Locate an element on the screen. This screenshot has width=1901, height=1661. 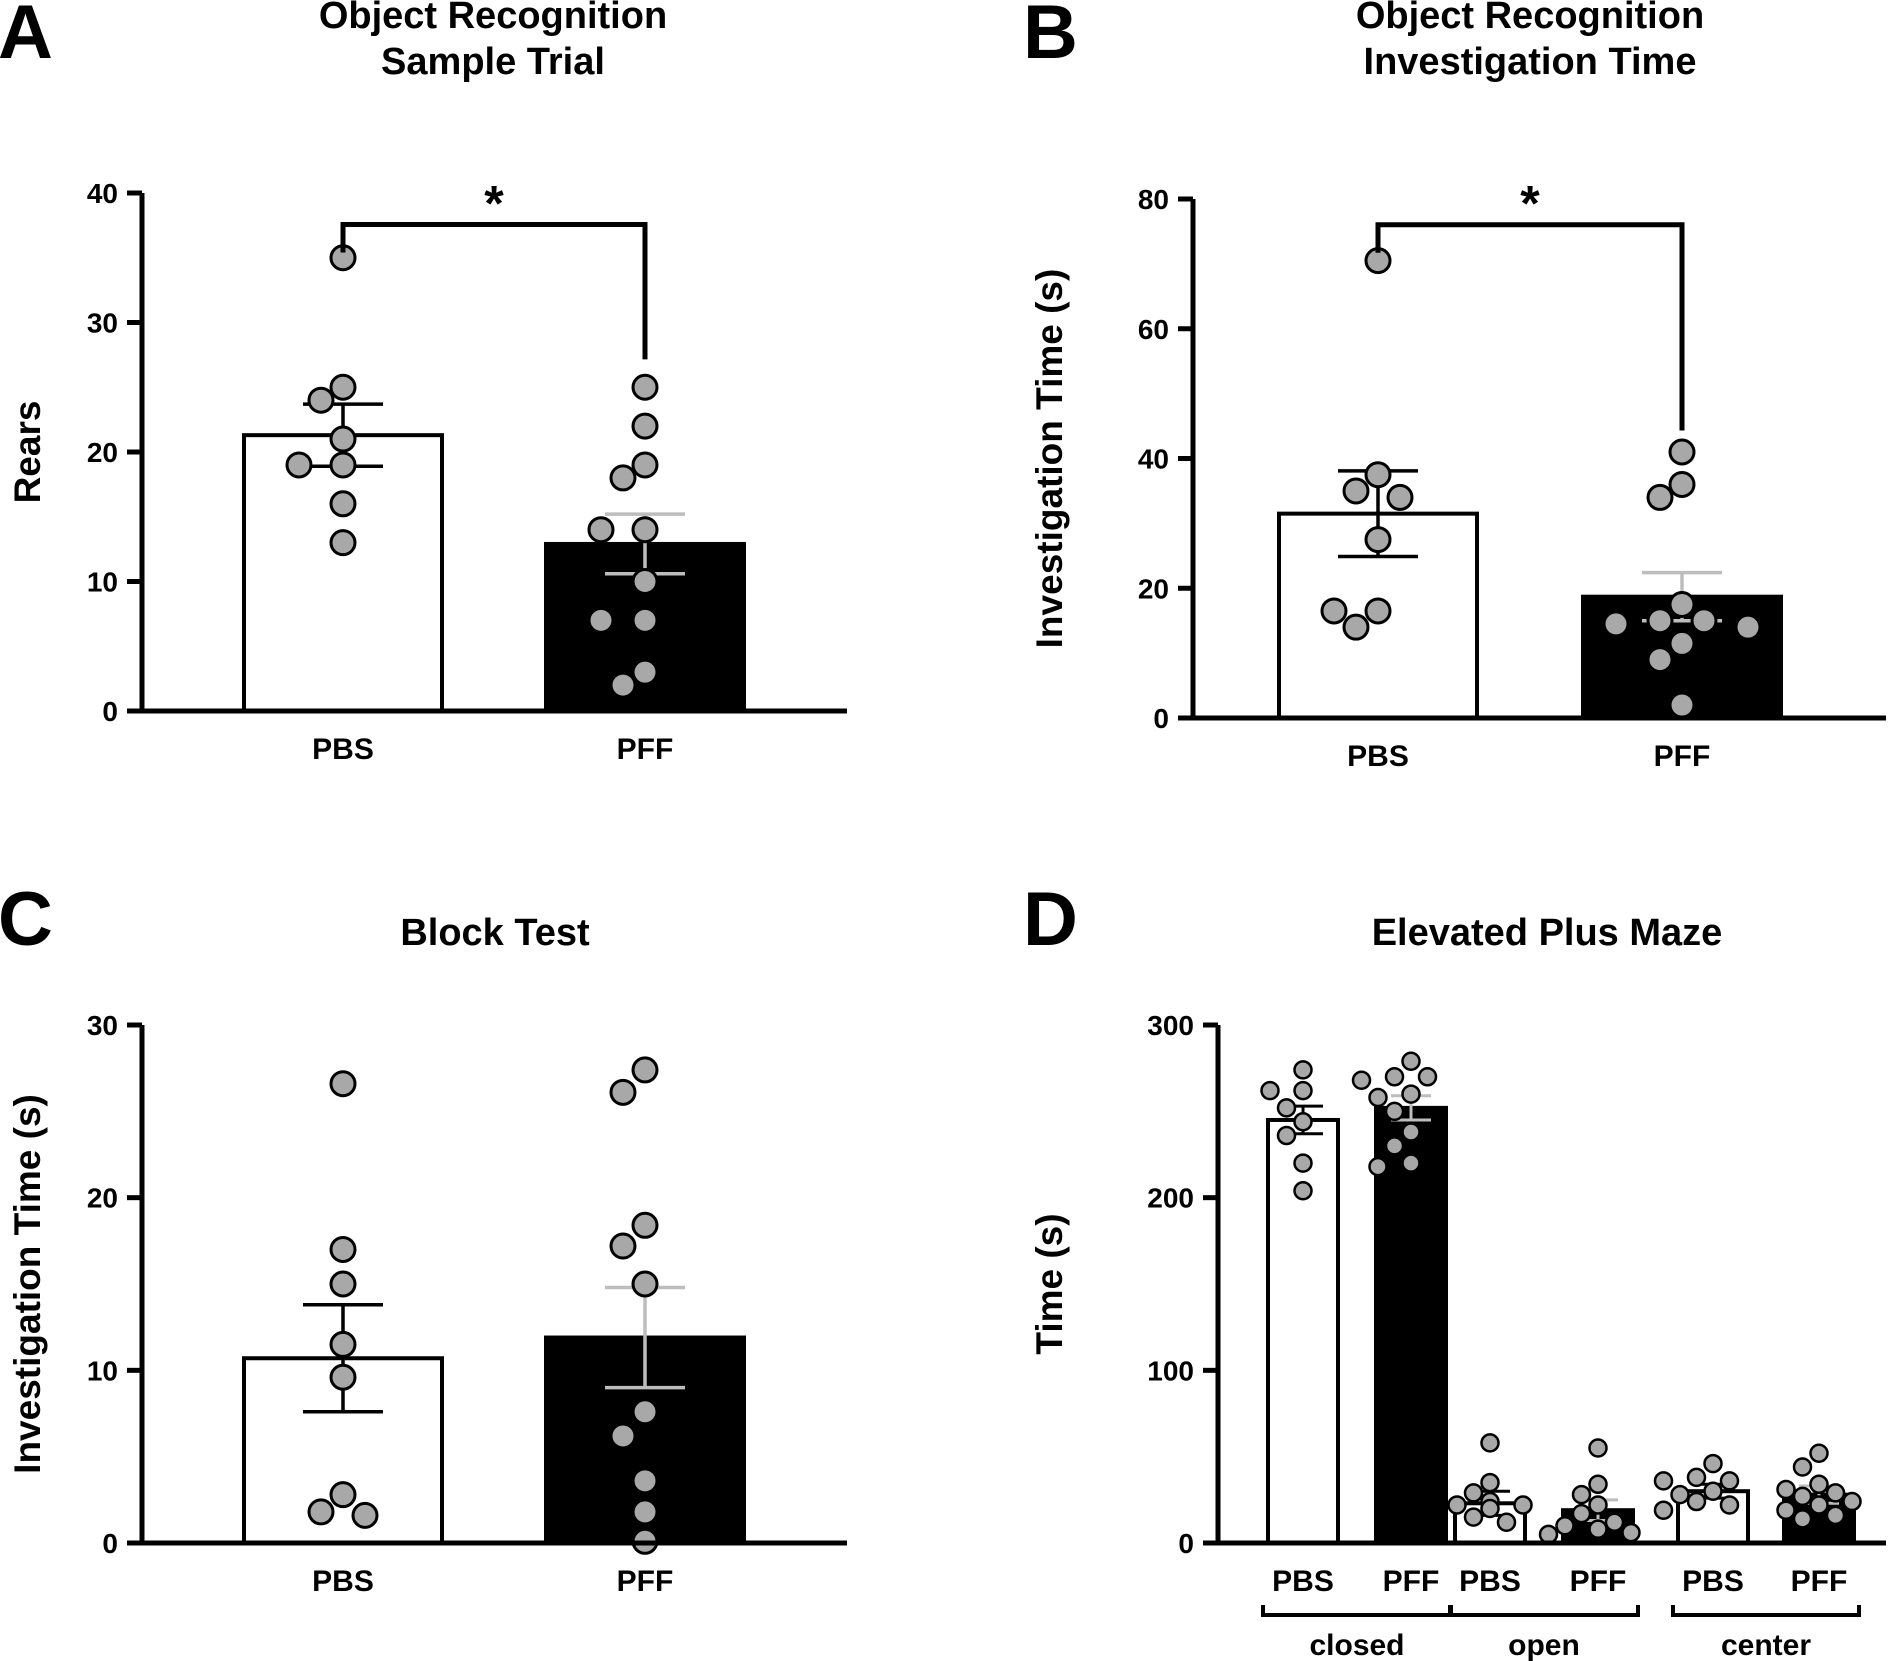
y-axis-label: Investigation Time (s) is located at coordinates (27, 1284).